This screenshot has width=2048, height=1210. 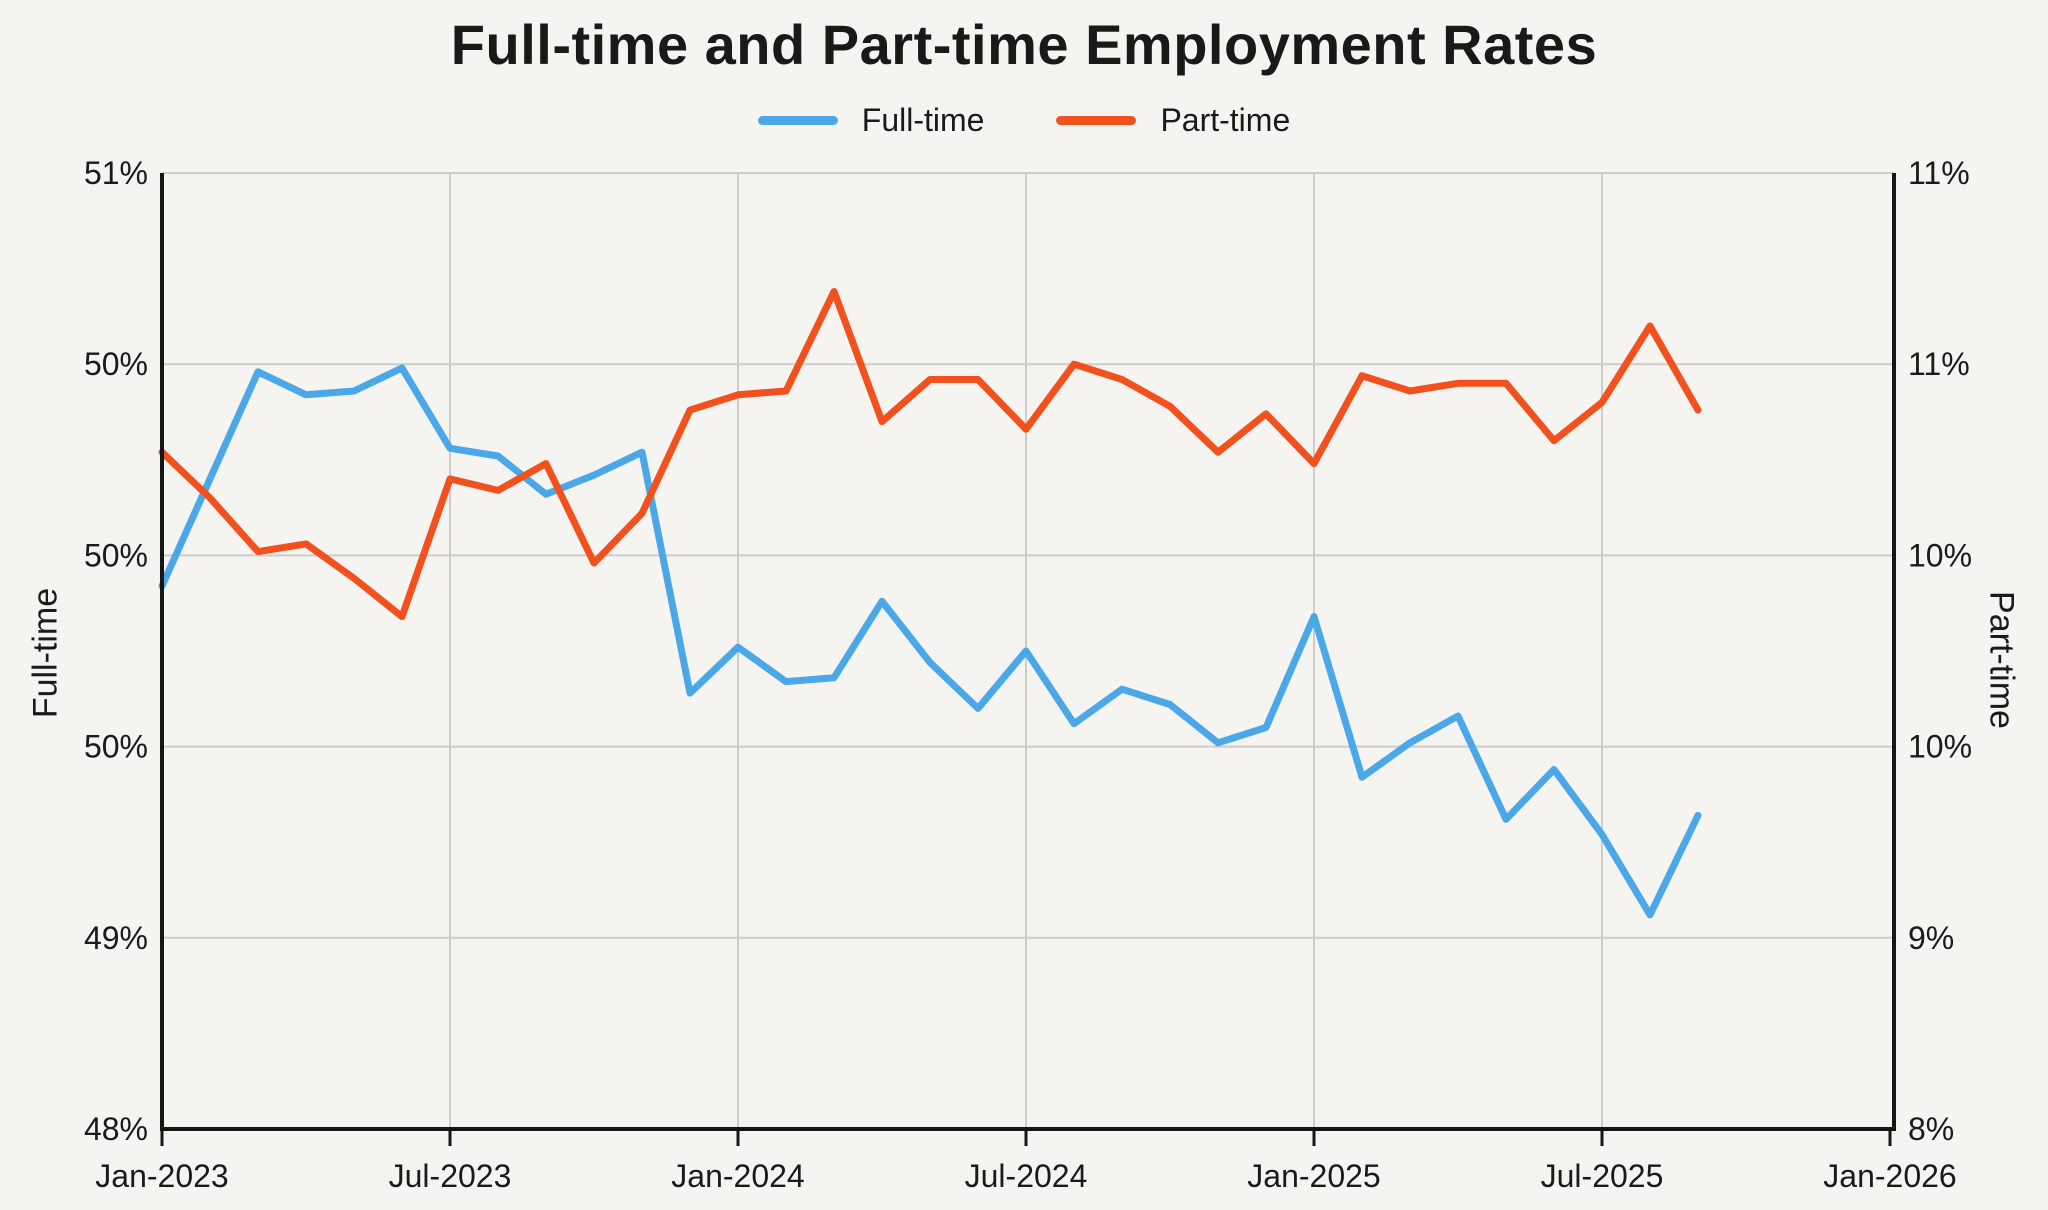 What do you see at coordinates (2001, 660) in the screenshot?
I see `right-axis-title: Part-time` at bounding box center [2001, 660].